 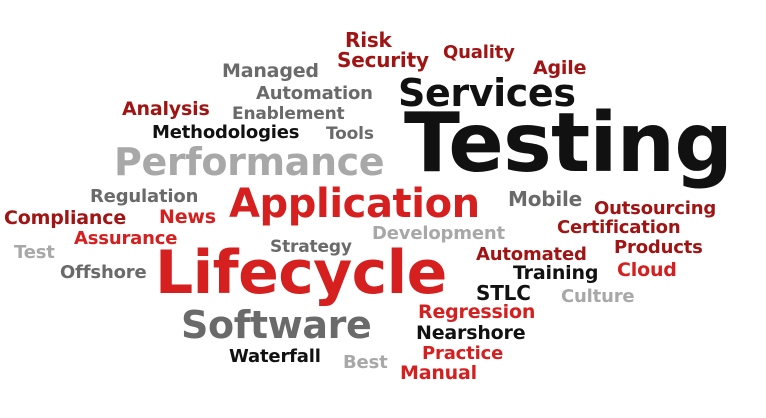 What do you see at coordinates (471, 333) in the screenshot?
I see `word-nearshore: Nearshore` at bounding box center [471, 333].